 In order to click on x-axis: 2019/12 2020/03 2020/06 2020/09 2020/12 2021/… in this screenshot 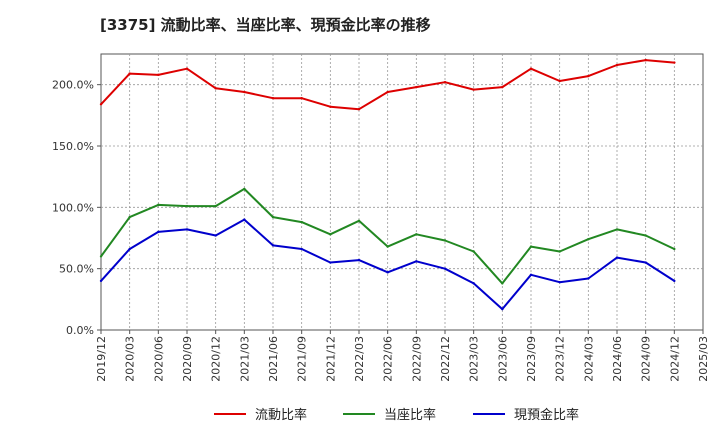, I will do `click(402, 356)`.